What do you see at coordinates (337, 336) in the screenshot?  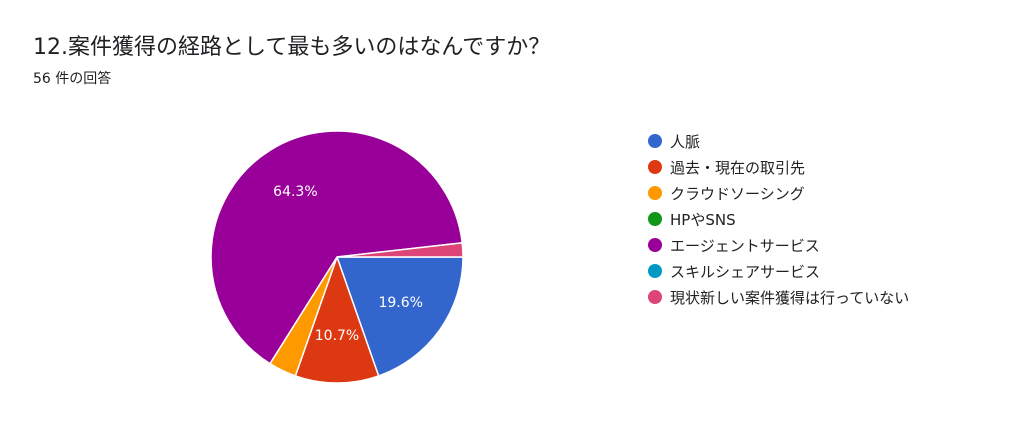 I see `slice-label: 10.7%` at bounding box center [337, 336].